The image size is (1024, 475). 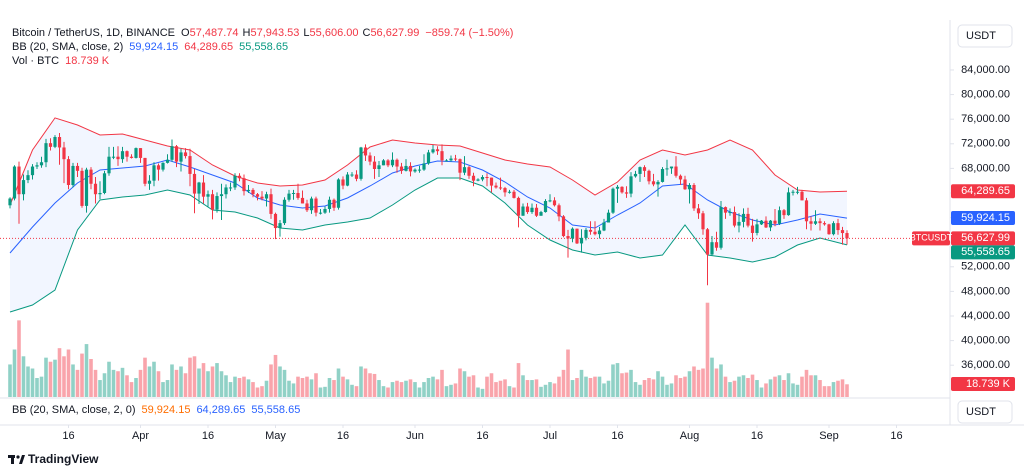 I want to click on brand-name: TradingView, so click(x=63, y=459).